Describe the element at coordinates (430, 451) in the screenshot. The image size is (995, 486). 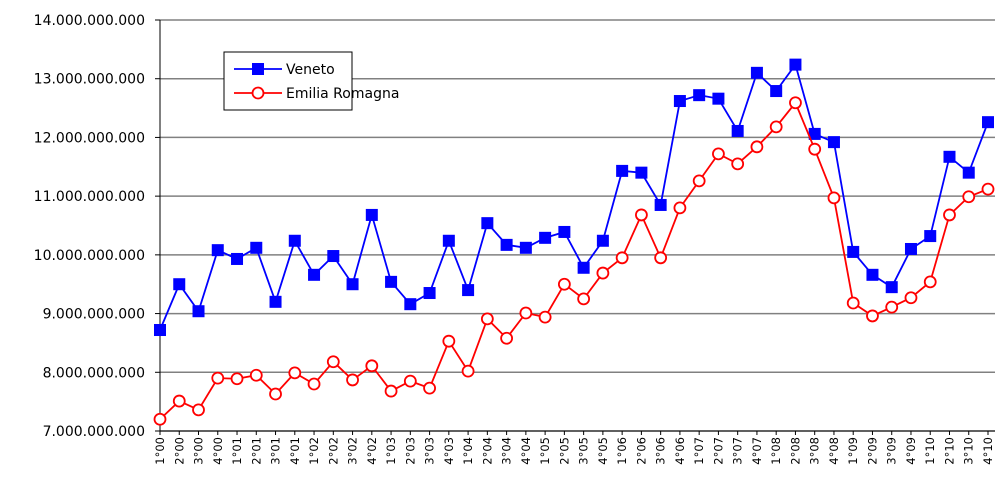
I see `x-tick-label: 3°03` at that location.